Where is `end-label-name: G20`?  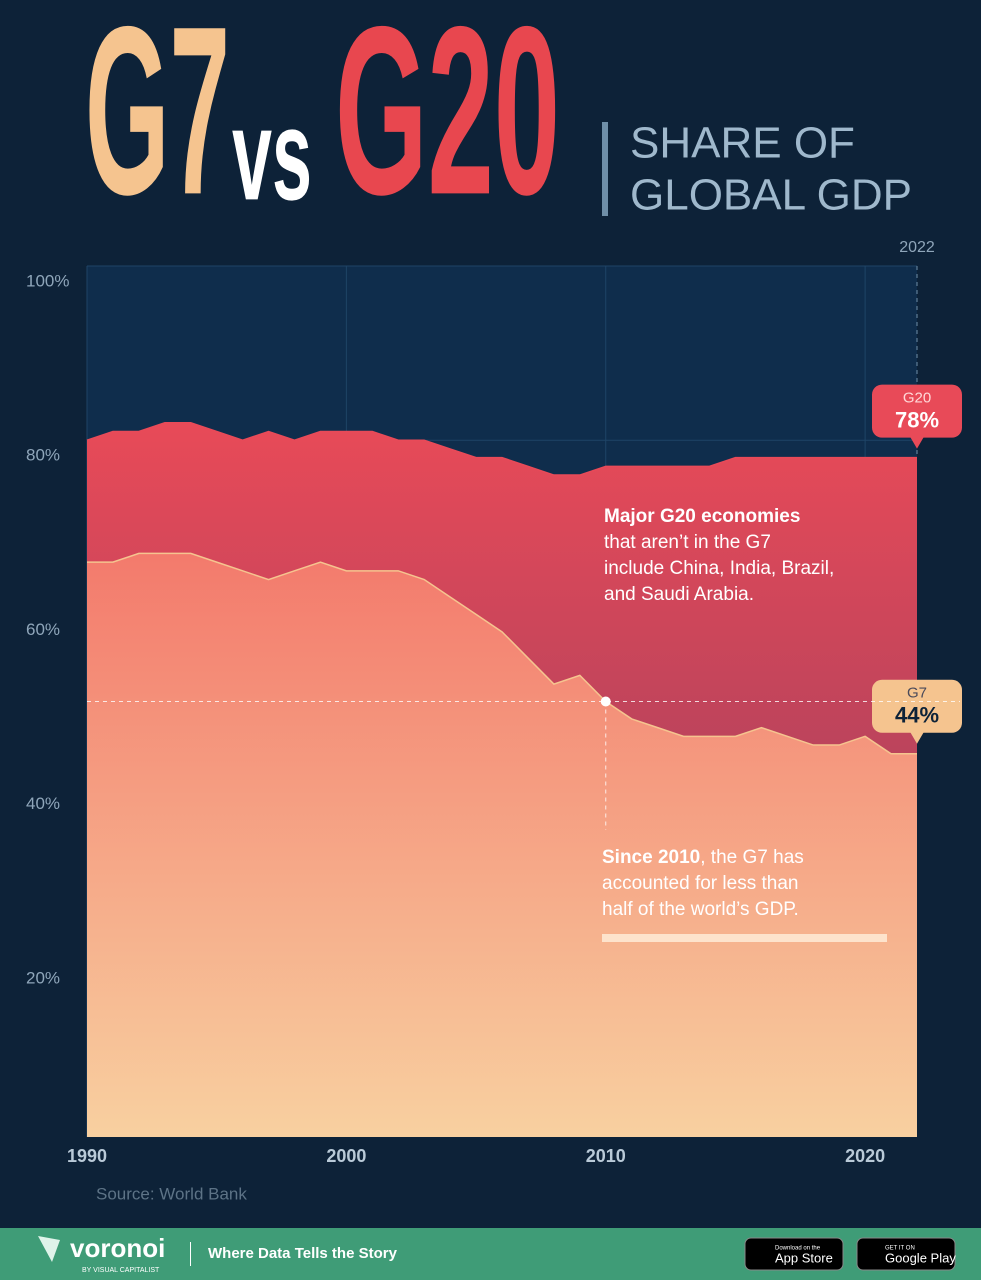 end-label-name: G20 is located at coordinates (917, 398).